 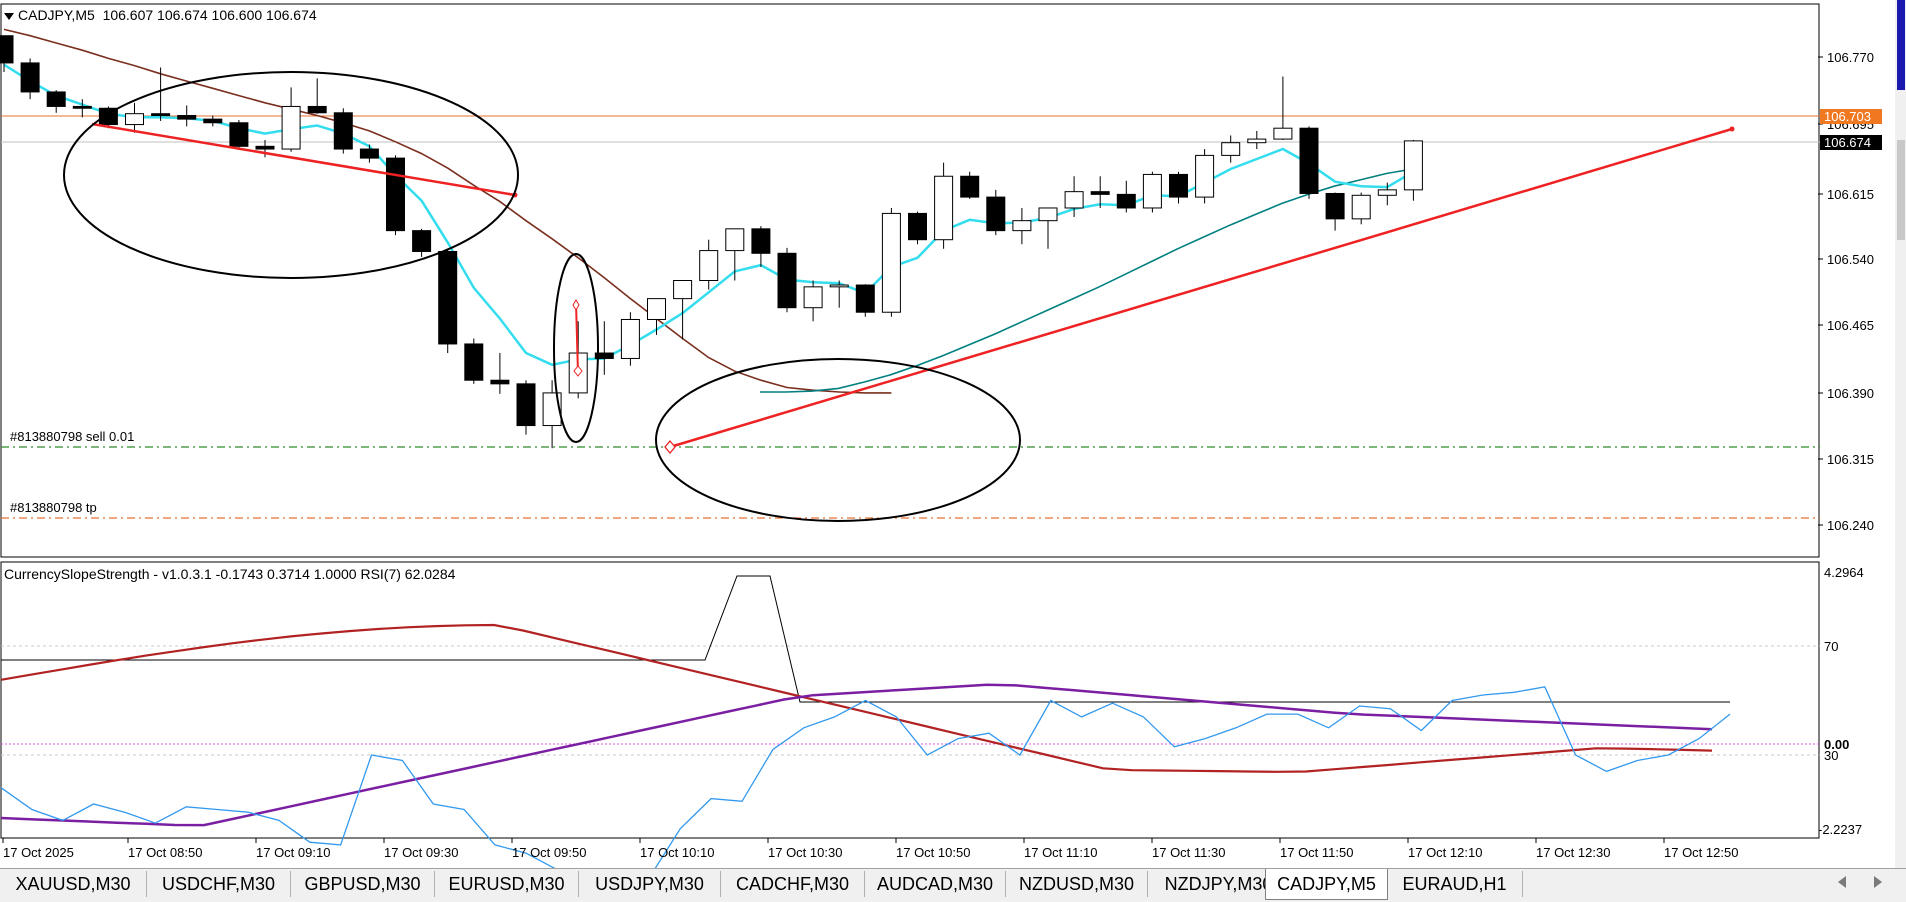 What do you see at coordinates (935, 884) in the screenshot?
I see `tab-audcad-m30: AUDCAD,M30` at bounding box center [935, 884].